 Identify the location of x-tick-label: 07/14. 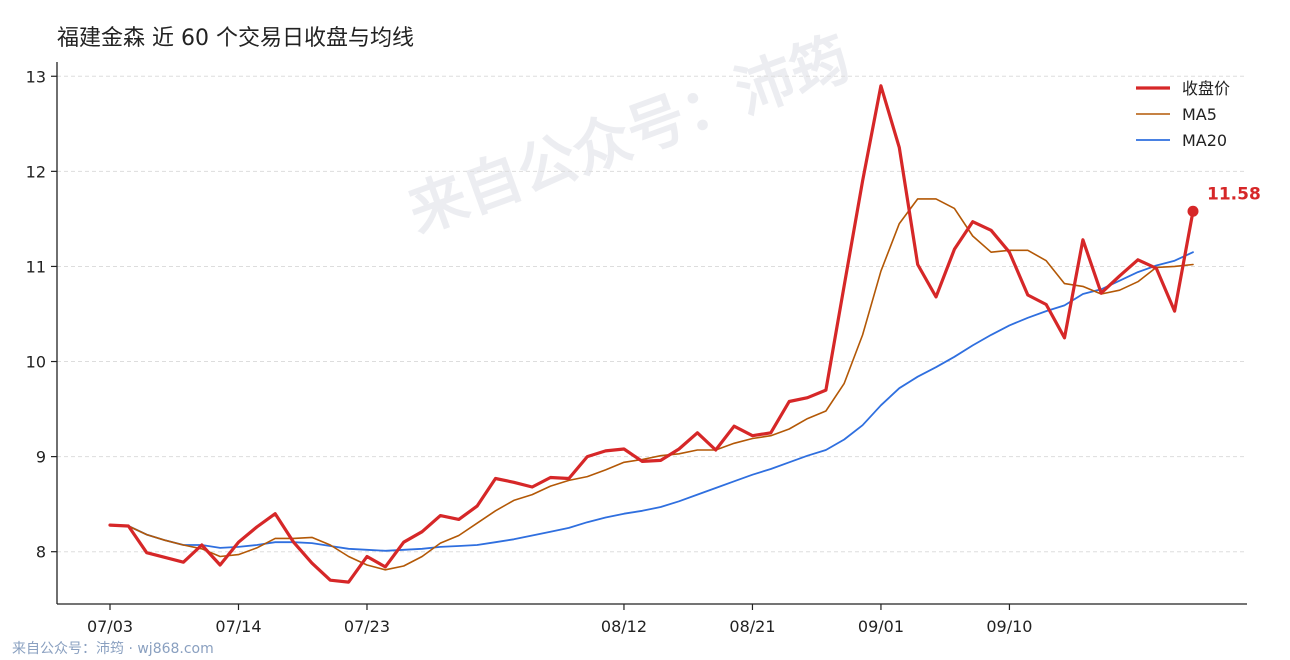
(238, 626).